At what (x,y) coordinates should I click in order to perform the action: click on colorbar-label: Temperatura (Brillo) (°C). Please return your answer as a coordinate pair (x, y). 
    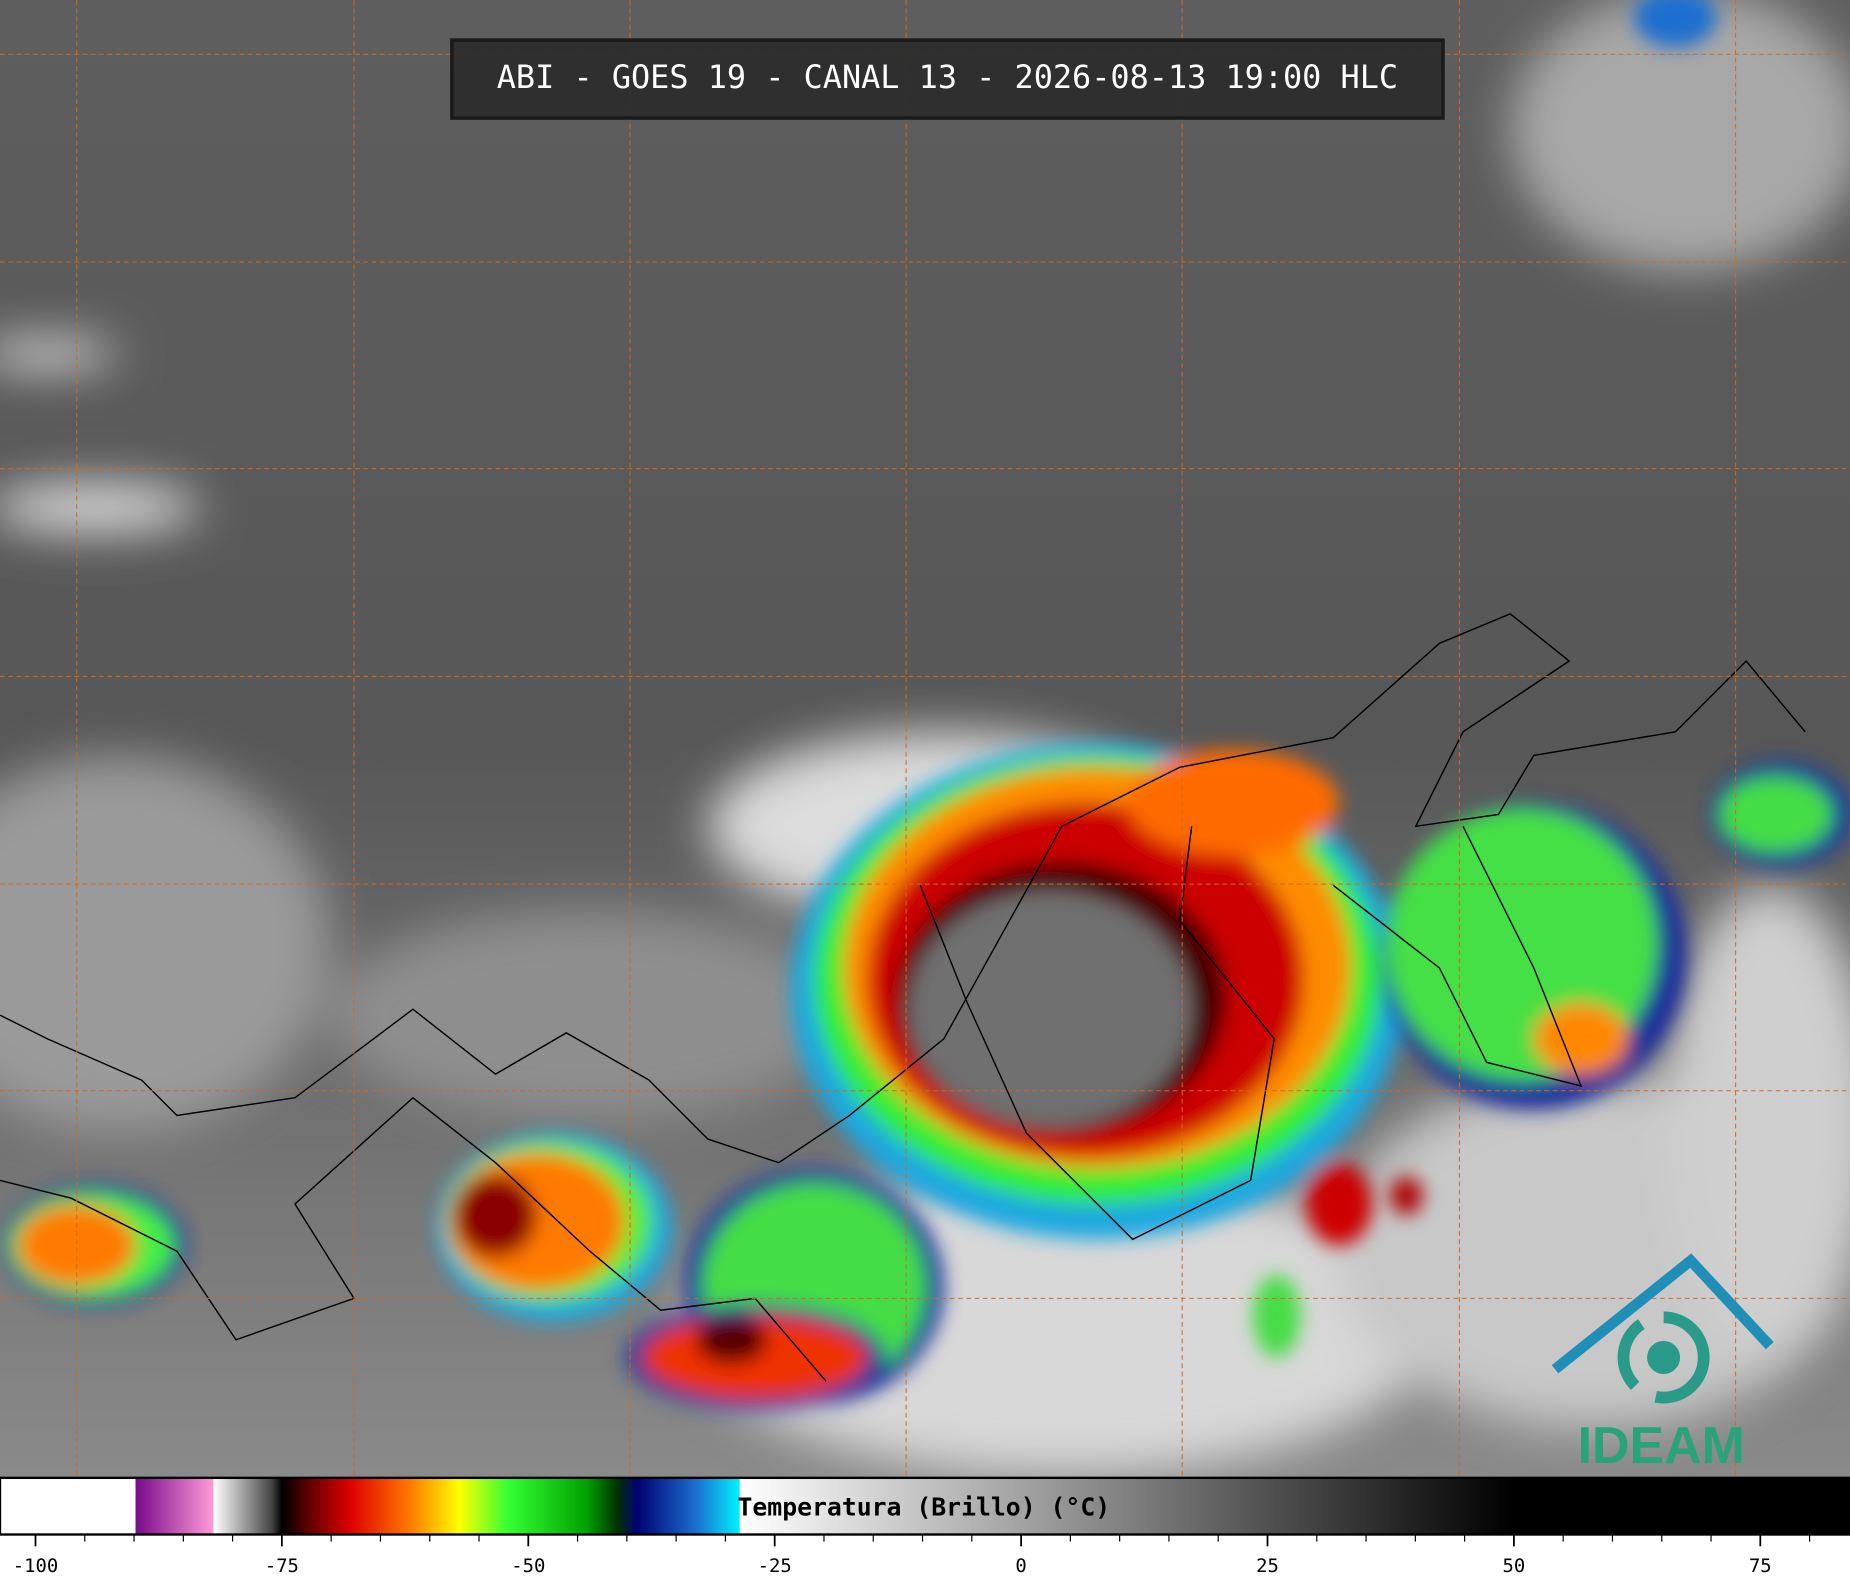
    Looking at the image, I should click on (923, 1507).